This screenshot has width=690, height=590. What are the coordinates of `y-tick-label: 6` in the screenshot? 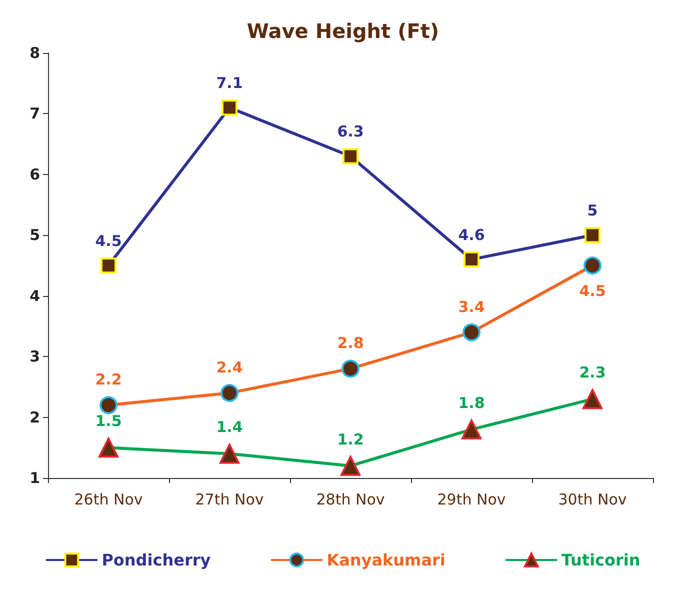 It's located at (35, 174).